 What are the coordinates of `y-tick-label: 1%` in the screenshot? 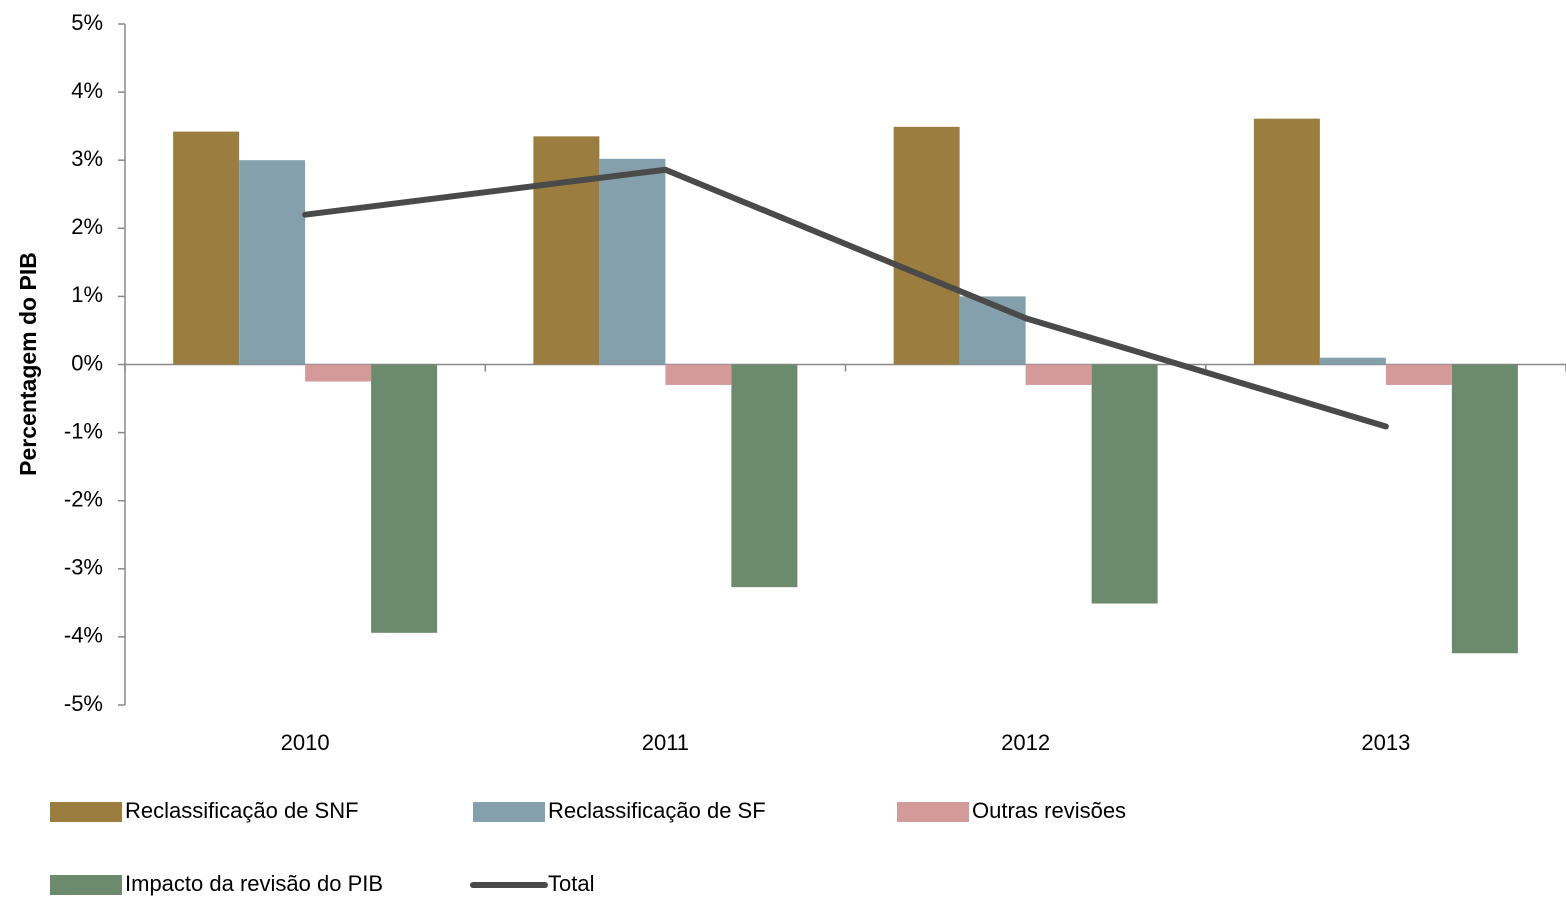 It's located at (87, 294).